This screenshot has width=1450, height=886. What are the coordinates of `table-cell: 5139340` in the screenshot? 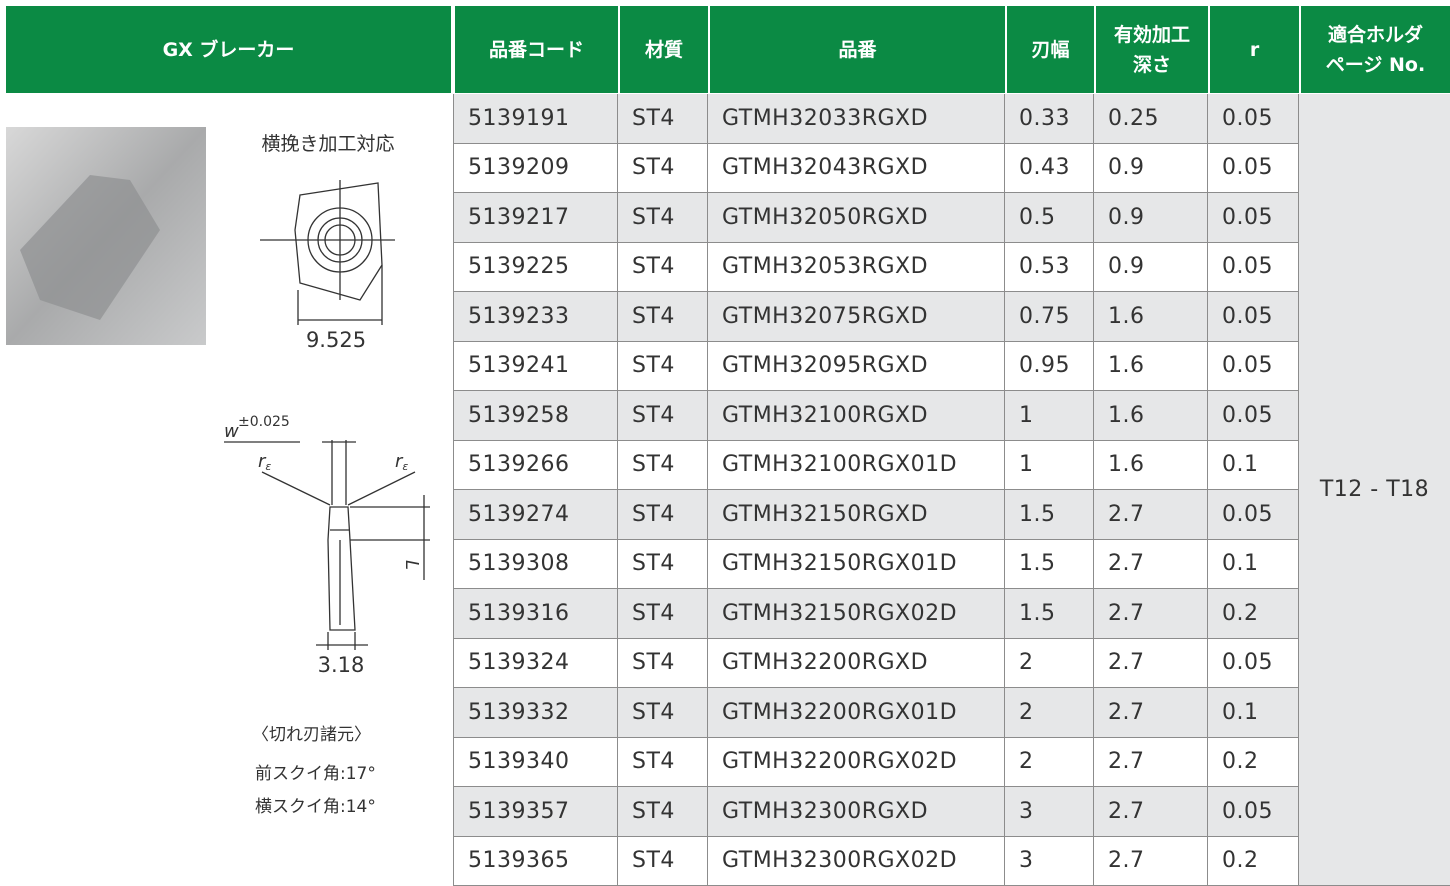 It's located at (535, 762).